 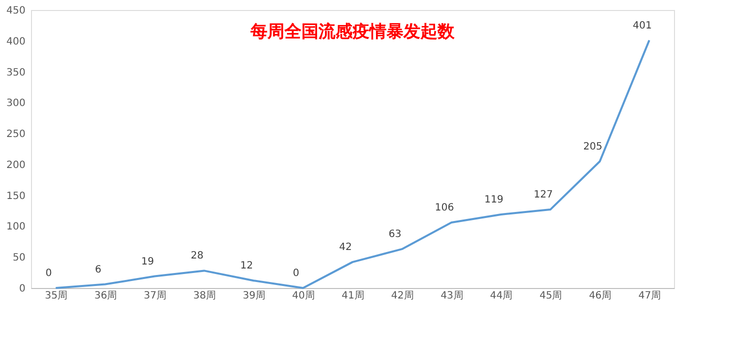 What do you see at coordinates (642, 26) in the screenshot?
I see `data-label: 401` at bounding box center [642, 26].